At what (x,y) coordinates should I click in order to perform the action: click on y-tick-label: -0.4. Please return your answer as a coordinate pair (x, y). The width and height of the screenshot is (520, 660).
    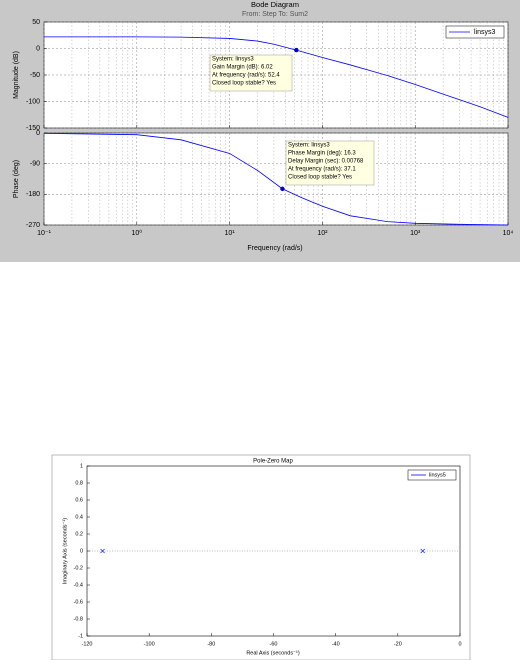
    Looking at the image, I should click on (78, 585).